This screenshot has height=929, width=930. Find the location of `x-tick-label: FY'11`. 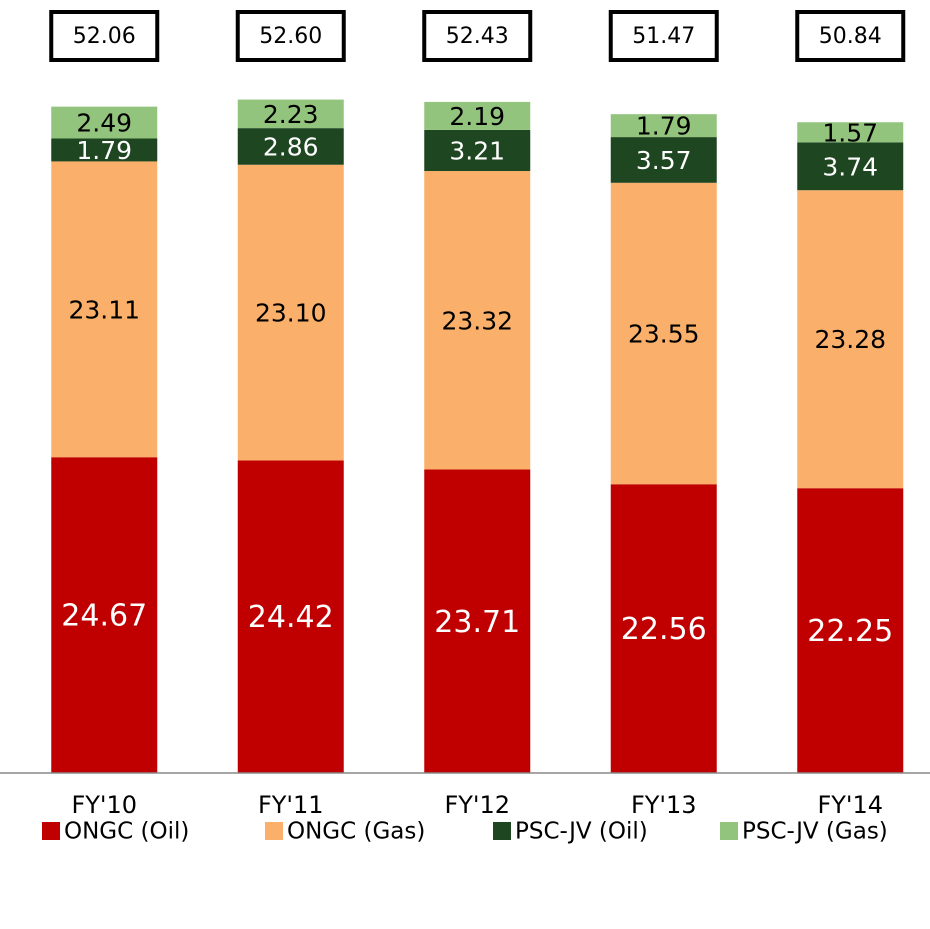

x-tick-label: FY'11 is located at coordinates (291, 805).